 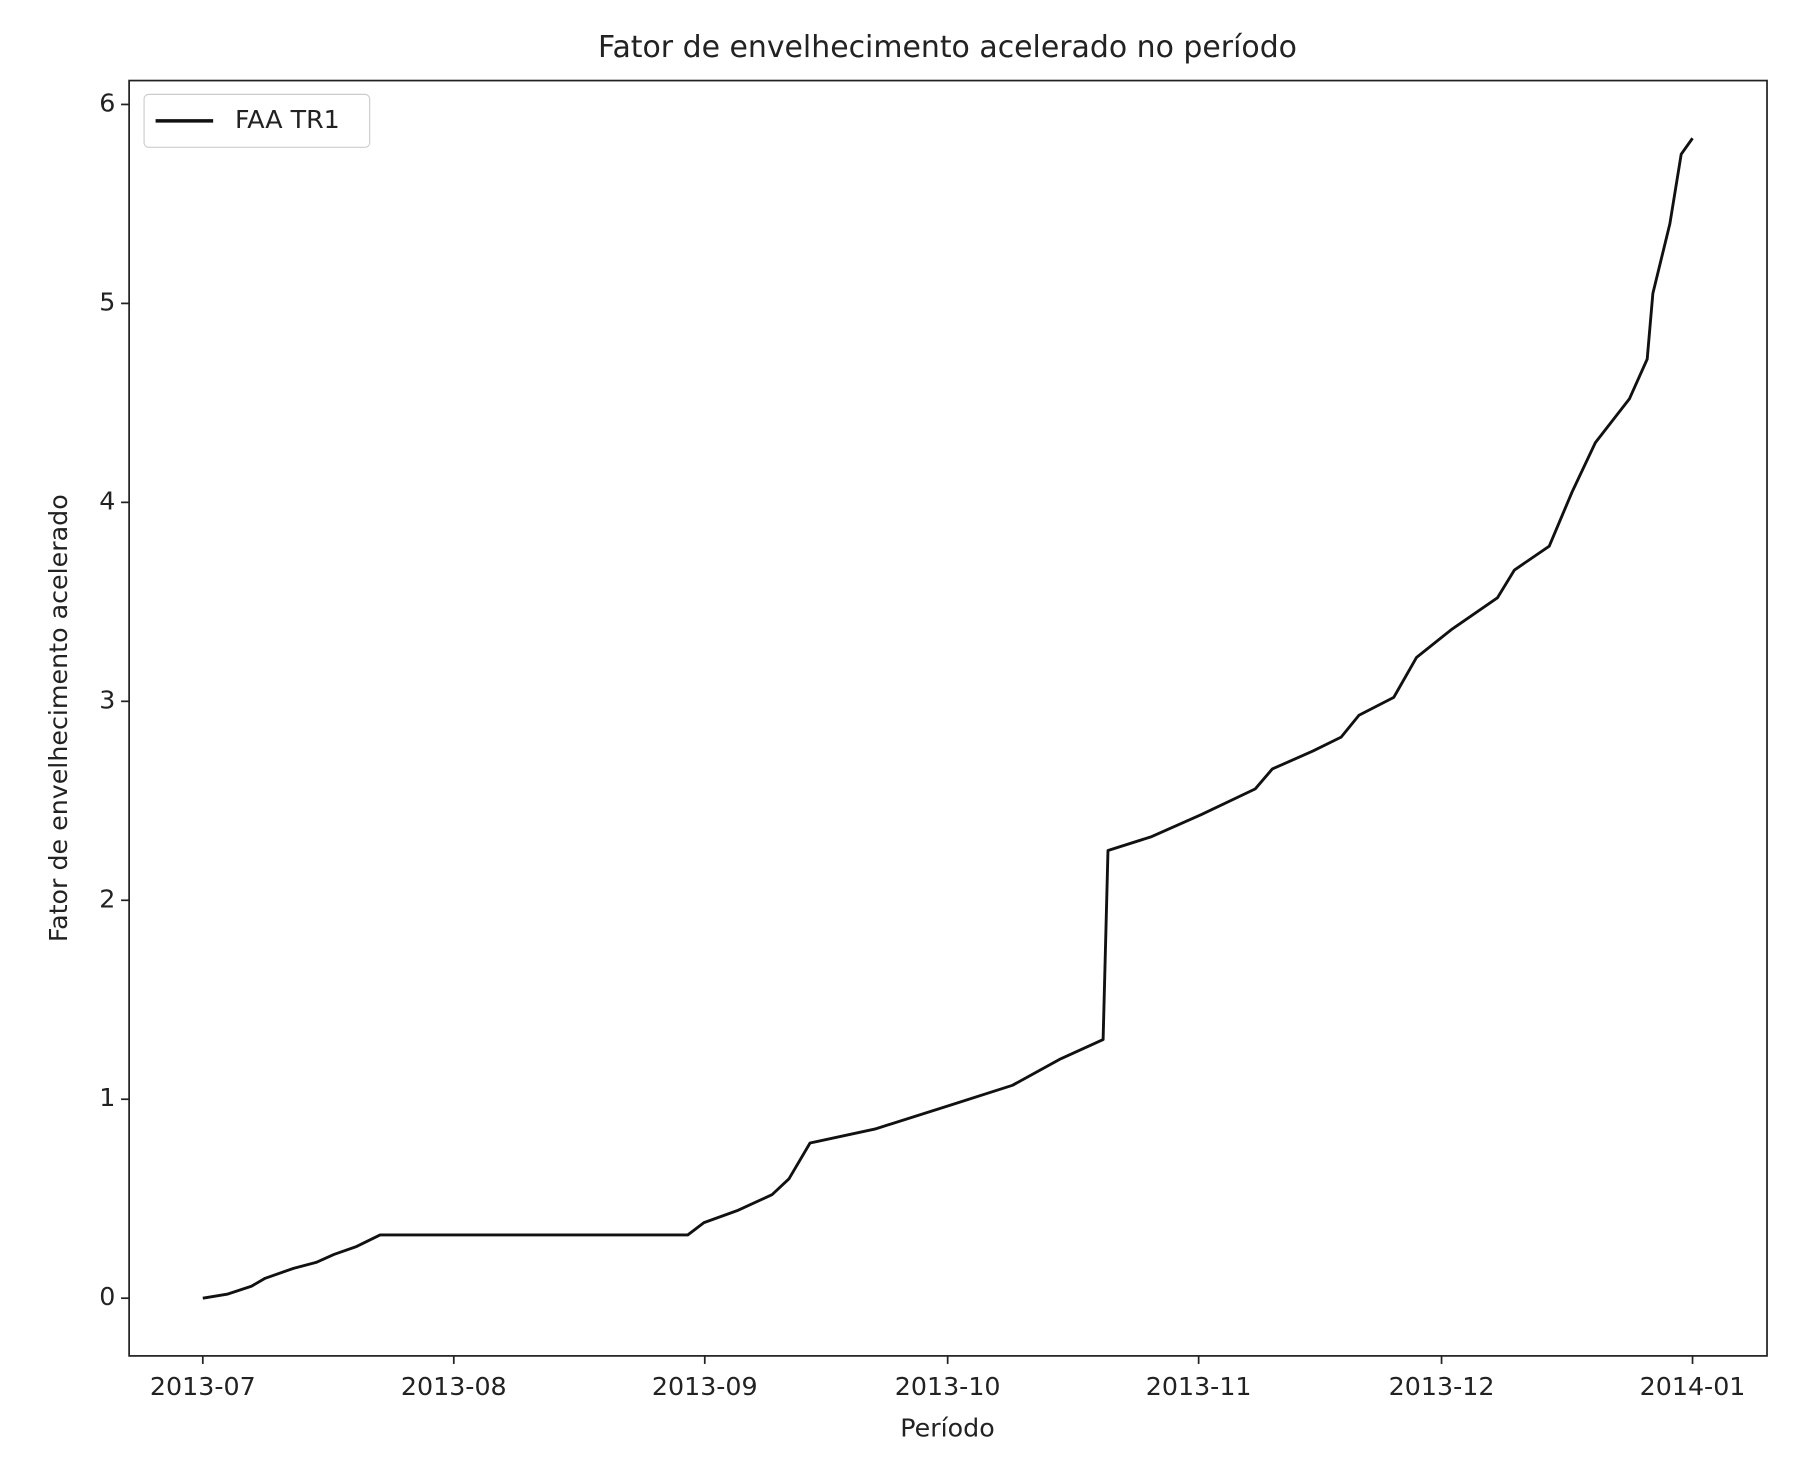 What do you see at coordinates (1442, 1386) in the screenshot?
I see `x-tick-label: 2013-12` at bounding box center [1442, 1386].